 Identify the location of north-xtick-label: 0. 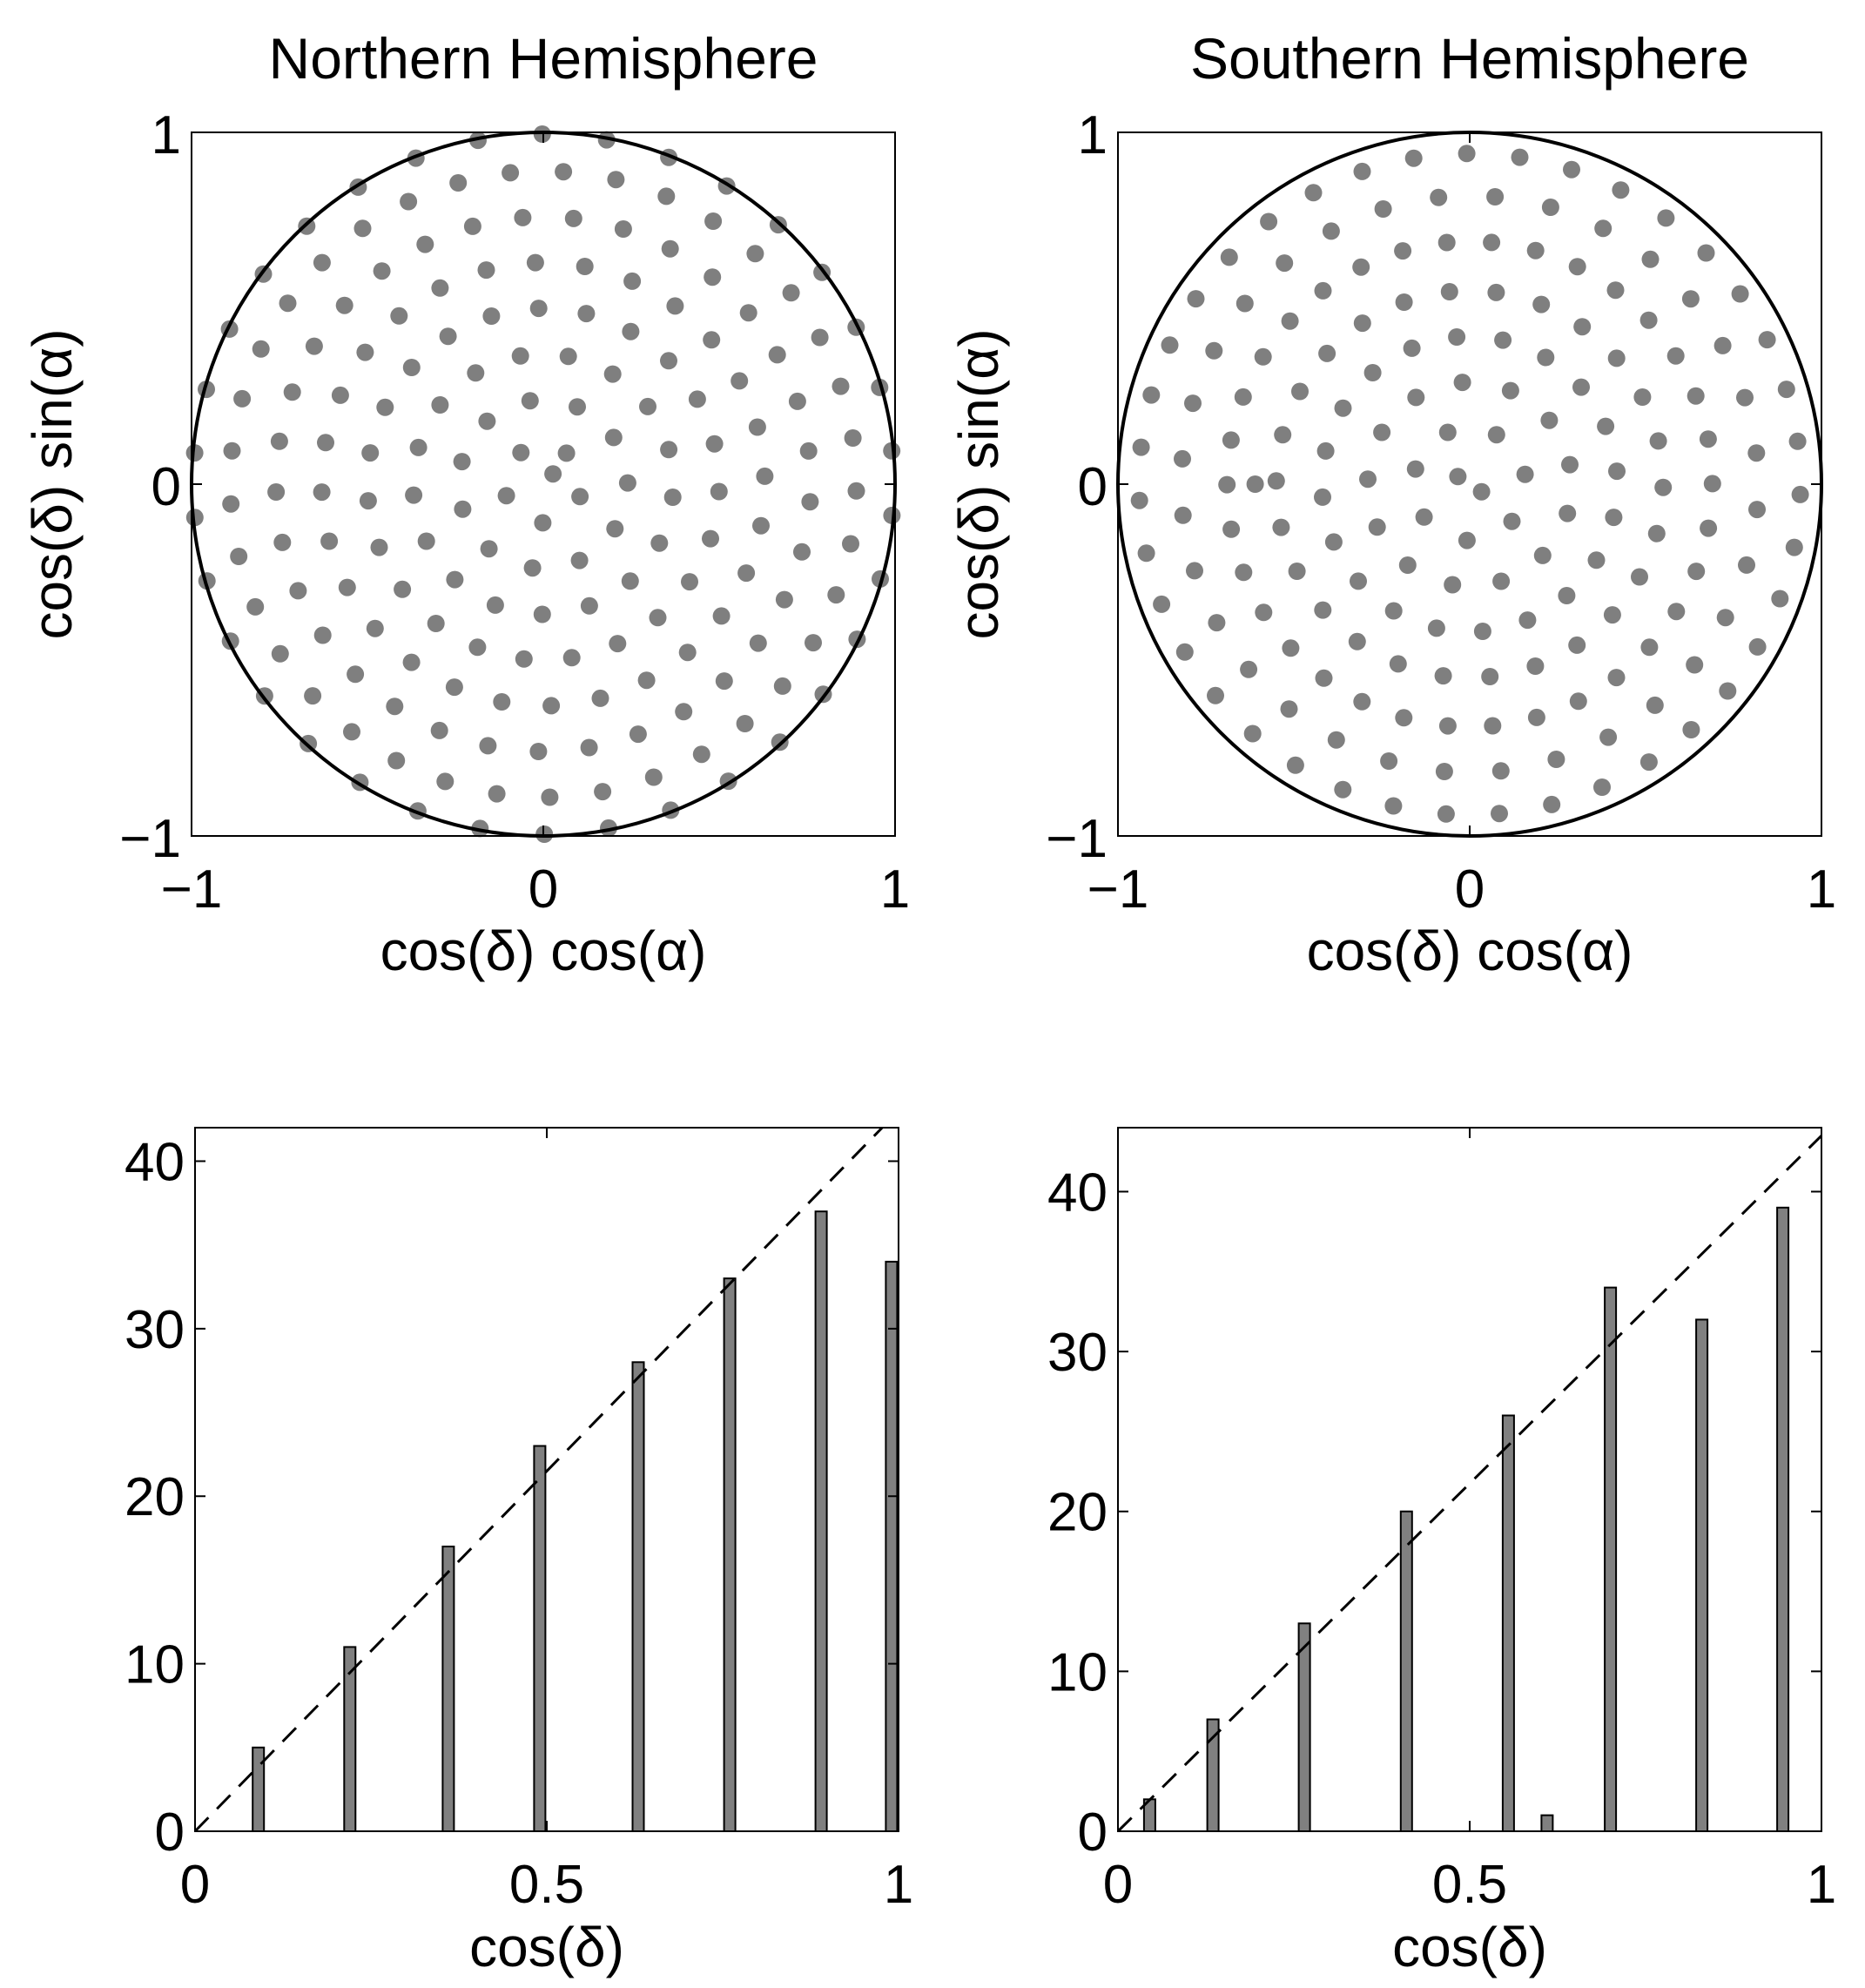
(543, 889).